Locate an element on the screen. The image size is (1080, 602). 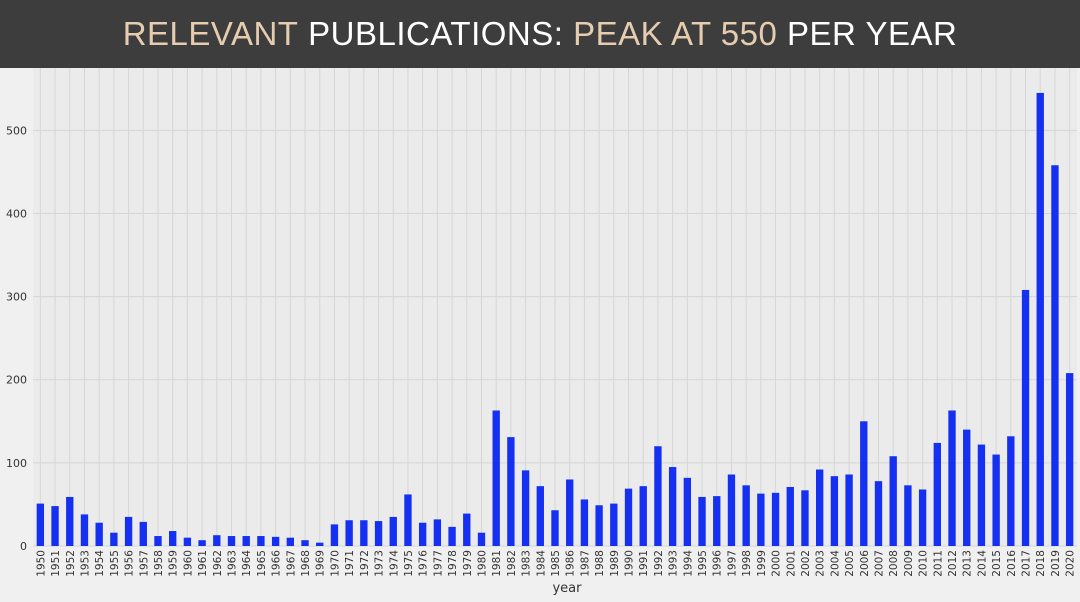
bar-1979 is located at coordinates (467, 529).